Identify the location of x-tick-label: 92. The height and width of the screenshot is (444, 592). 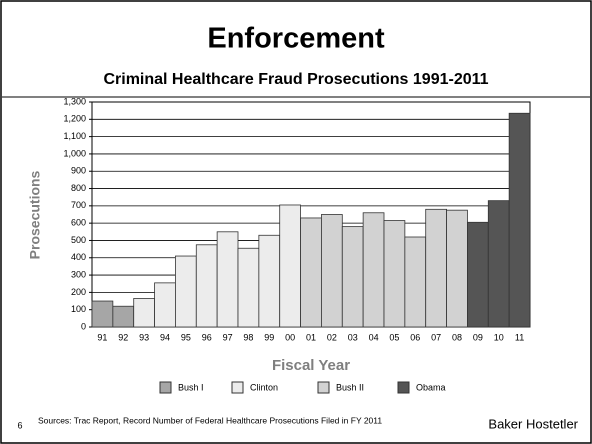
(123, 337).